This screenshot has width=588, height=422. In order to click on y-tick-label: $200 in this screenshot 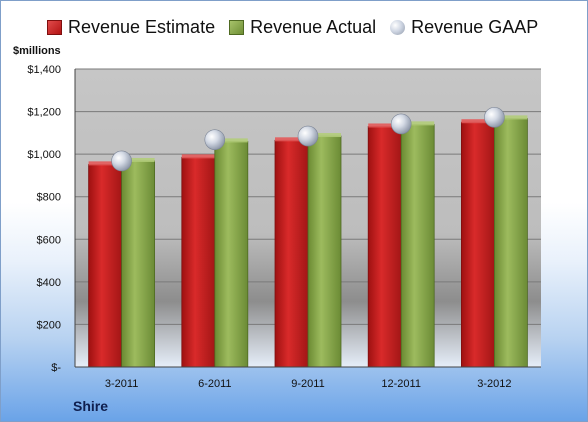, I will do `click(49, 325)`.